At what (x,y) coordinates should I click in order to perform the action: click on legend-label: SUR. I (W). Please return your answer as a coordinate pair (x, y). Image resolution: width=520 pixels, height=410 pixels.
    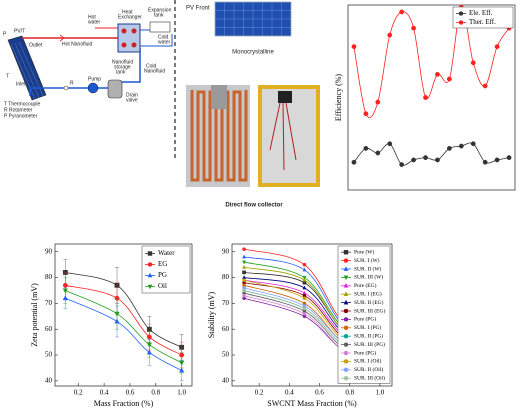
    Looking at the image, I should click on (367, 260).